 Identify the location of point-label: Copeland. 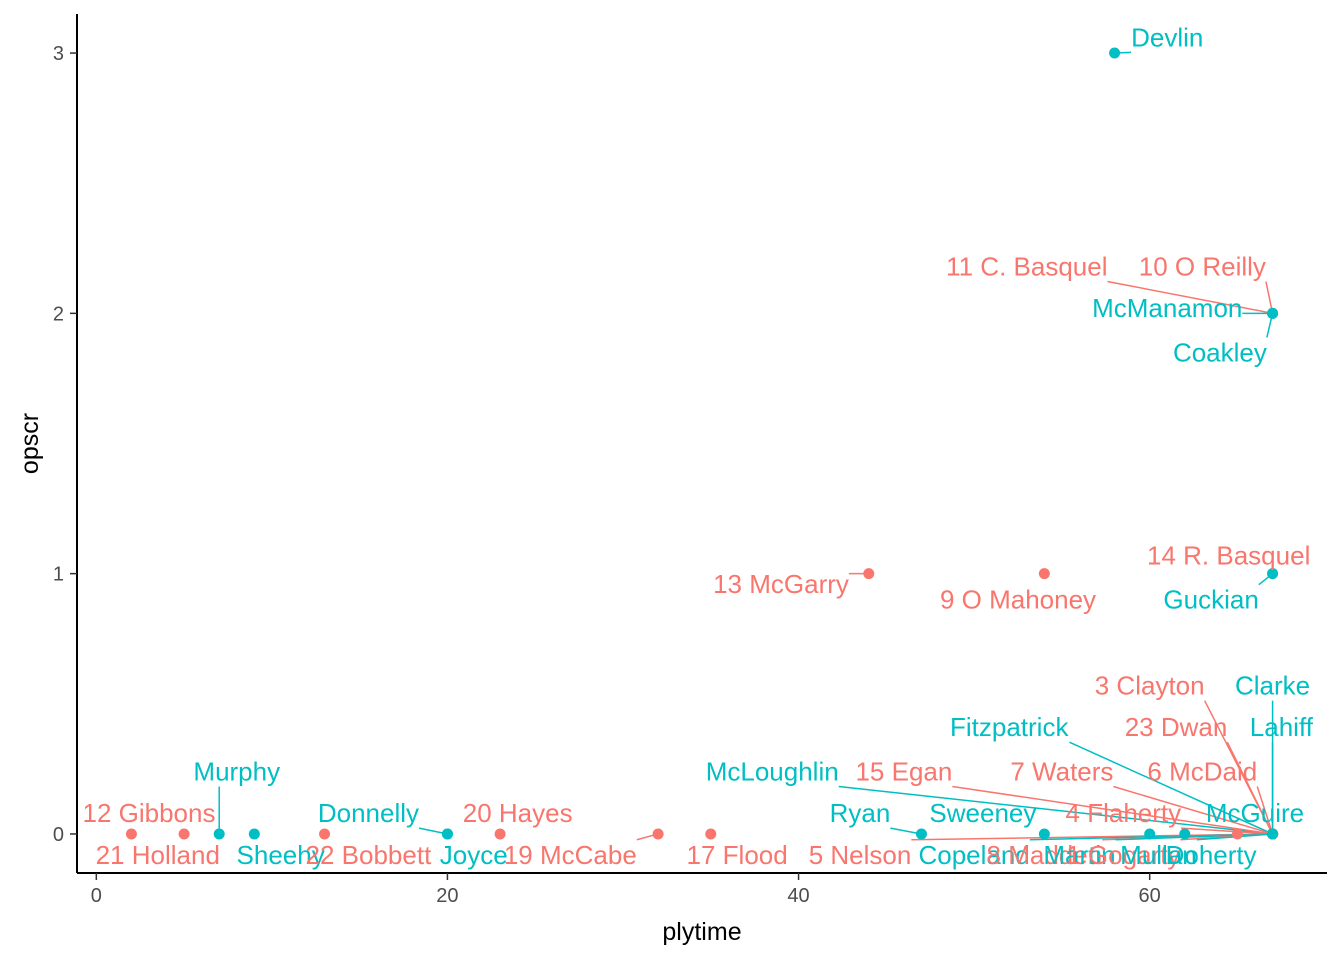
(973, 855).